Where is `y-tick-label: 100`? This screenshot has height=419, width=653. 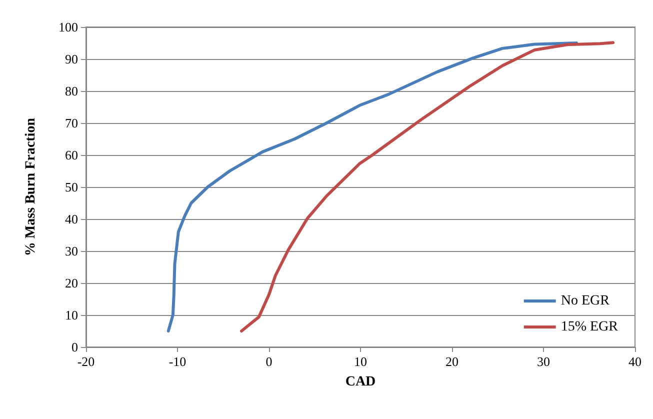
y-tick-label: 100 is located at coordinates (68, 27).